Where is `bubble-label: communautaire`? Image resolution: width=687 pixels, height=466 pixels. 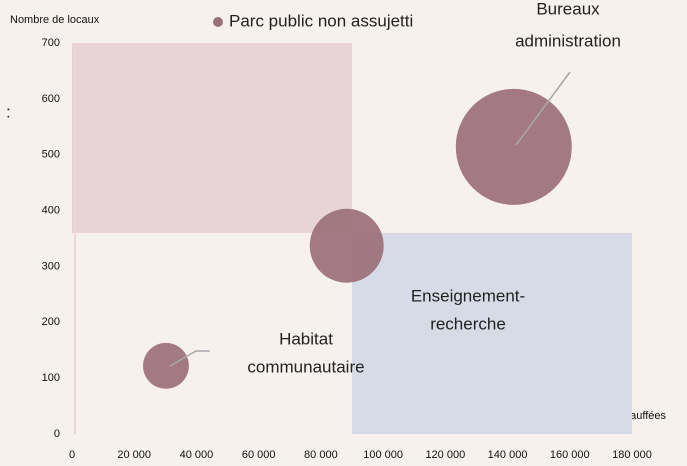
bubble-label: communautaire is located at coordinates (305, 366).